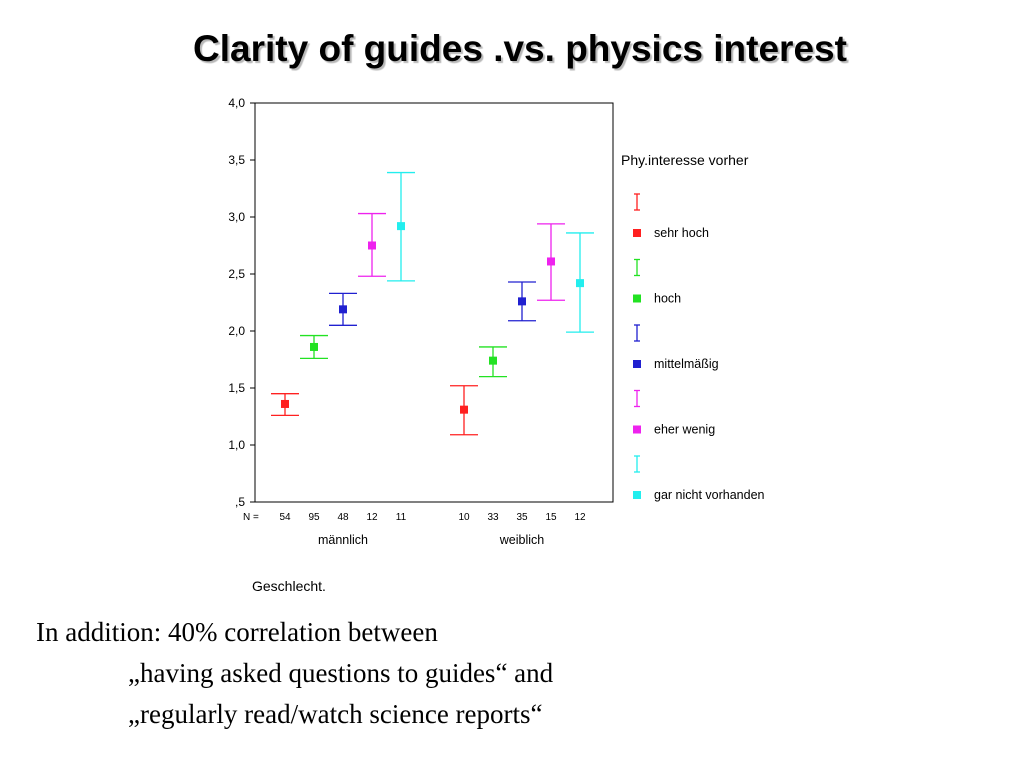 The image size is (1024, 768). Describe the element at coordinates (236, 217) in the screenshot. I see `y-tick-label: 3,0` at that location.